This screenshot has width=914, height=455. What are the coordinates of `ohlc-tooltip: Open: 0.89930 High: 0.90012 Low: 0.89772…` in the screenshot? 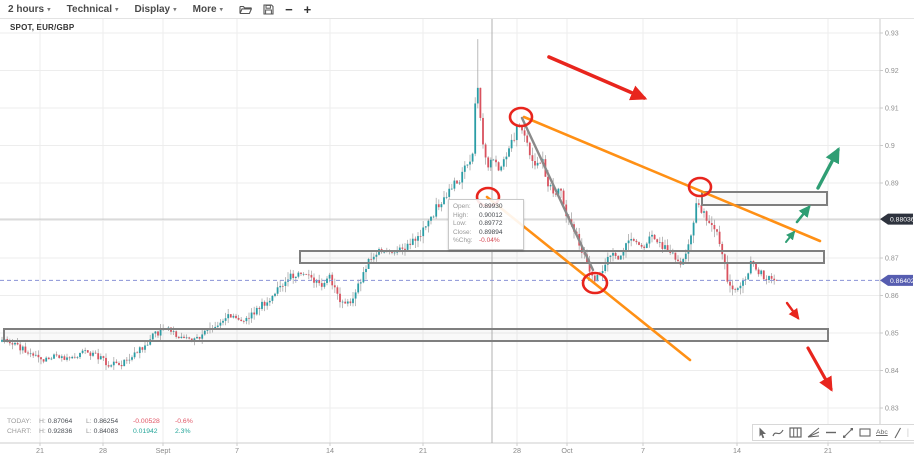 It's located at (486, 224).